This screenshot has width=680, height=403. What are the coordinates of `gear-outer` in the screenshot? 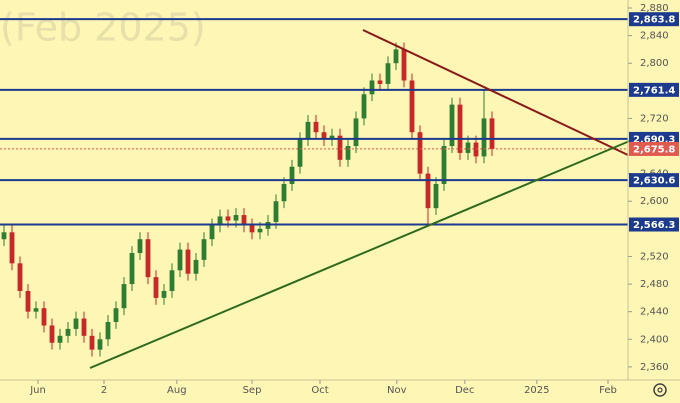 It's located at (660, 390).